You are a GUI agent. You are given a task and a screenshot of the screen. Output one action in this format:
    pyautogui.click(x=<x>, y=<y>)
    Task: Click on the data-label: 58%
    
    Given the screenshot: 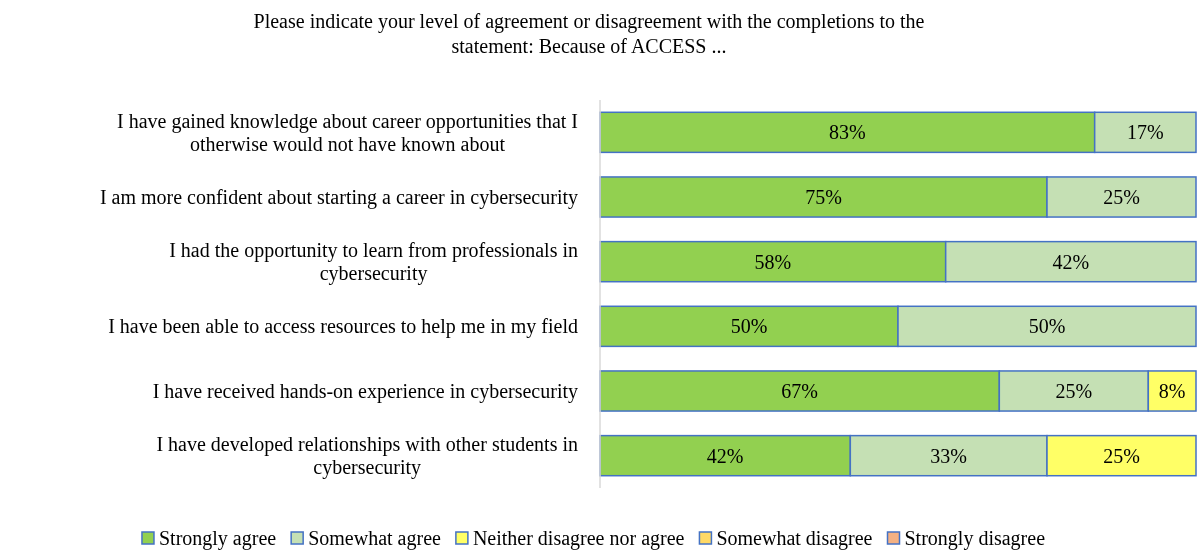 What is the action you would take?
    pyautogui.click(x=773, y=261)
    